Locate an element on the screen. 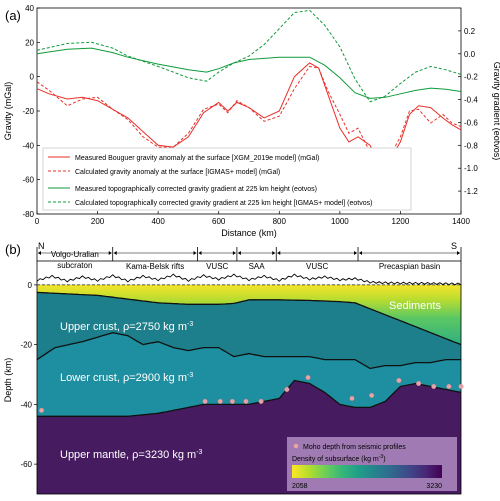  y-tick-label: -40 is located at coordinates (28, 145).